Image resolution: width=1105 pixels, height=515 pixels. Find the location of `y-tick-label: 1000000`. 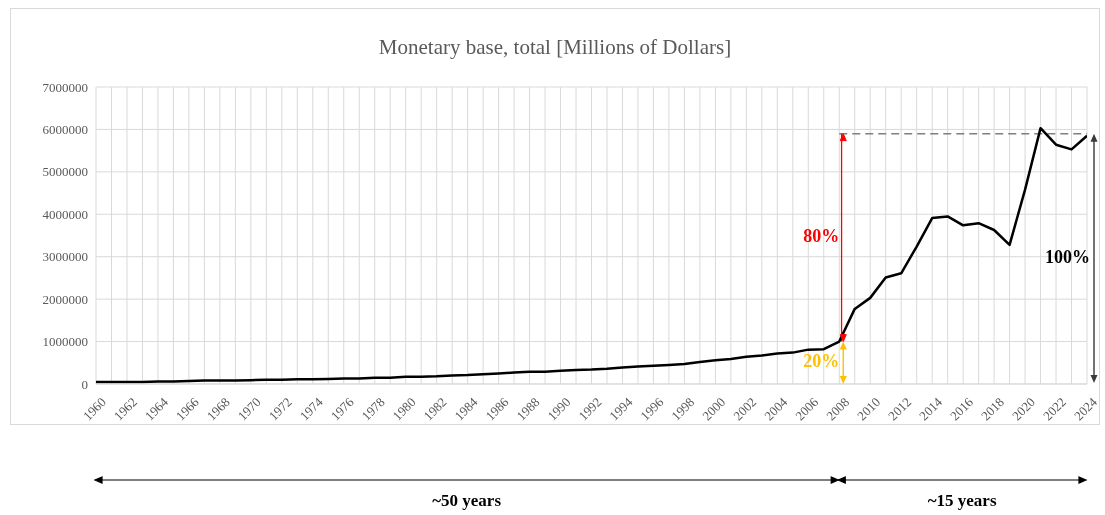

y-tick-label: 1000000 is located at coordinates (65, 342).